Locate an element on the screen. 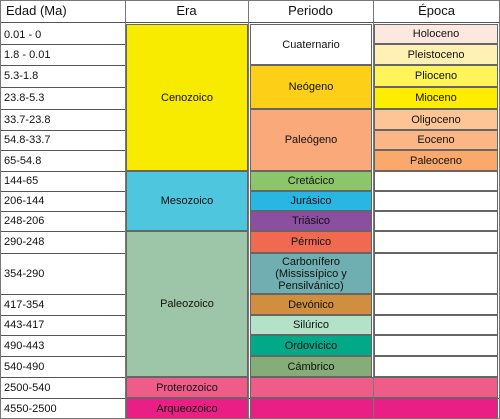 Image resolution: width=500 pixels, height=419 pixels. period-silurico: Silúrico is located at coordinates (311, 325).